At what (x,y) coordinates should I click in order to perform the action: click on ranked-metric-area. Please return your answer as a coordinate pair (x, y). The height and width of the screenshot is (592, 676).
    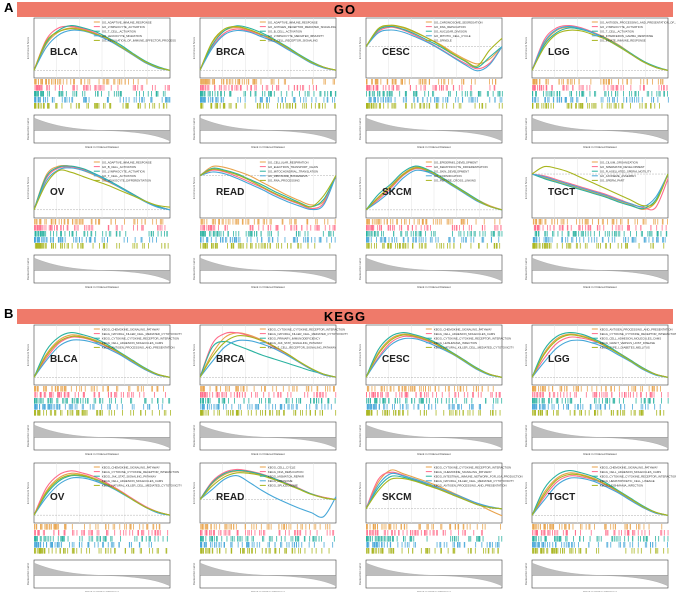
    Looking at the image, I should click on (434, 436).